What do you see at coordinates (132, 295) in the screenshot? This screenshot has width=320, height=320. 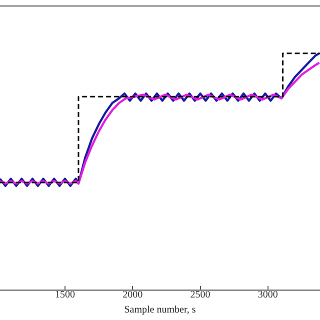 I see `x-tick-label: 2000` at bounding box center [132, 295].